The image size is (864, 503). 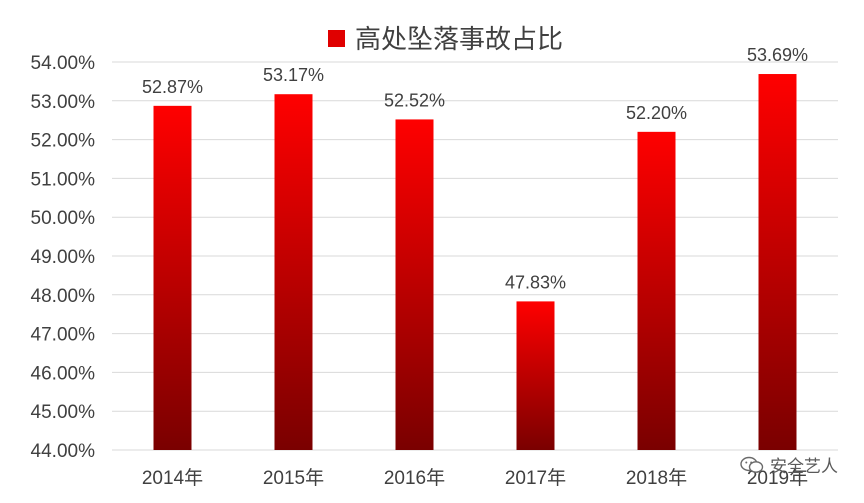 I want to click on y-tick-label: 51.00%, so click(x=63, y=179).